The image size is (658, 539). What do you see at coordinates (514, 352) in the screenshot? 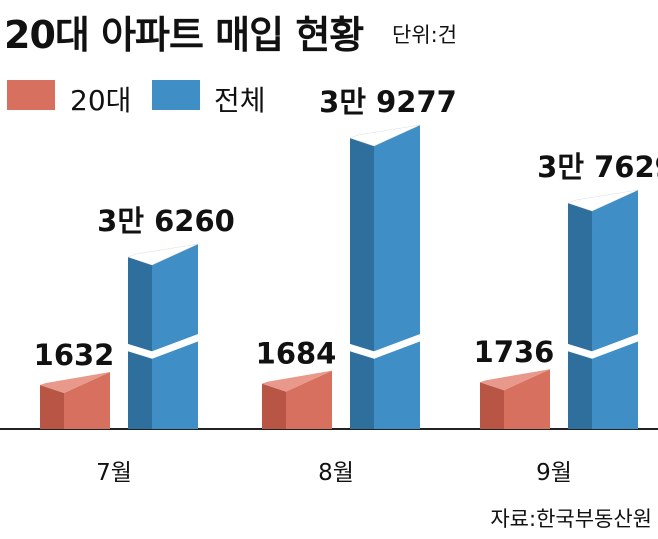
I see `data-label-20s: 1736` at bounding box center [514, 352].